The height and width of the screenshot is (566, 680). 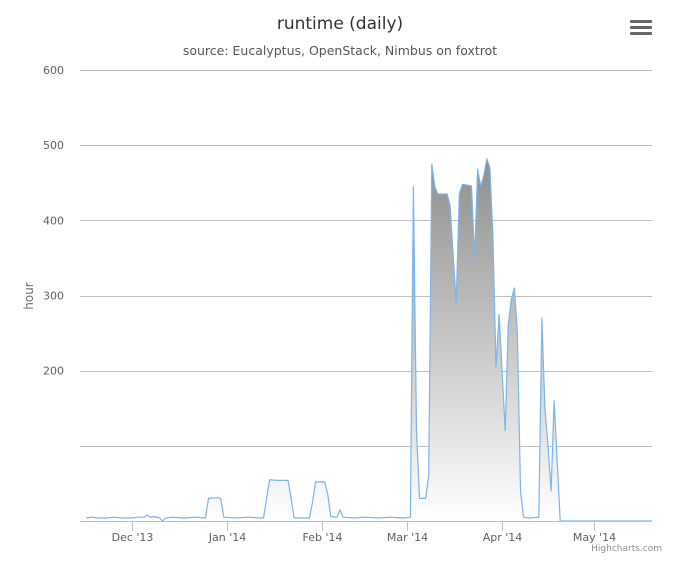 I want to click on x-tick-label: May '14, so click(x=594, y=537).